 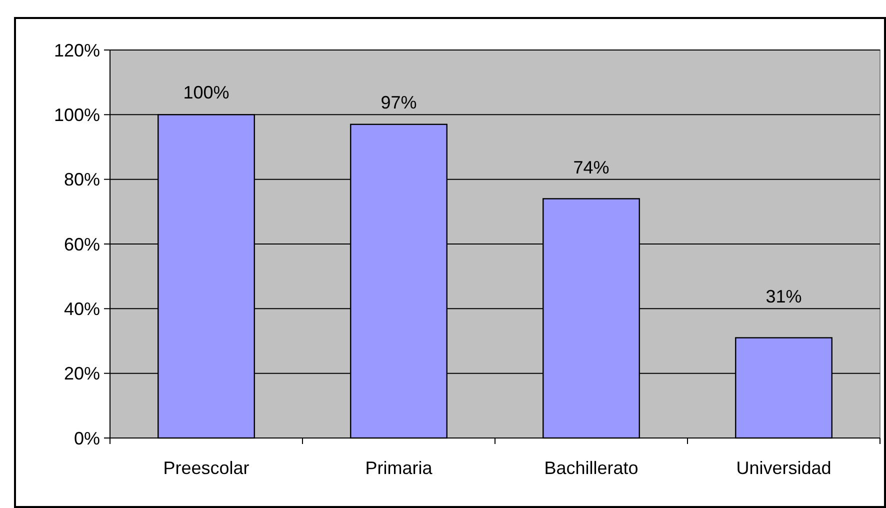 What do you see at coordinates (82, 244) in the screenshot?
I see `y-tick-label: 60%` at bounding box center [82, 244].